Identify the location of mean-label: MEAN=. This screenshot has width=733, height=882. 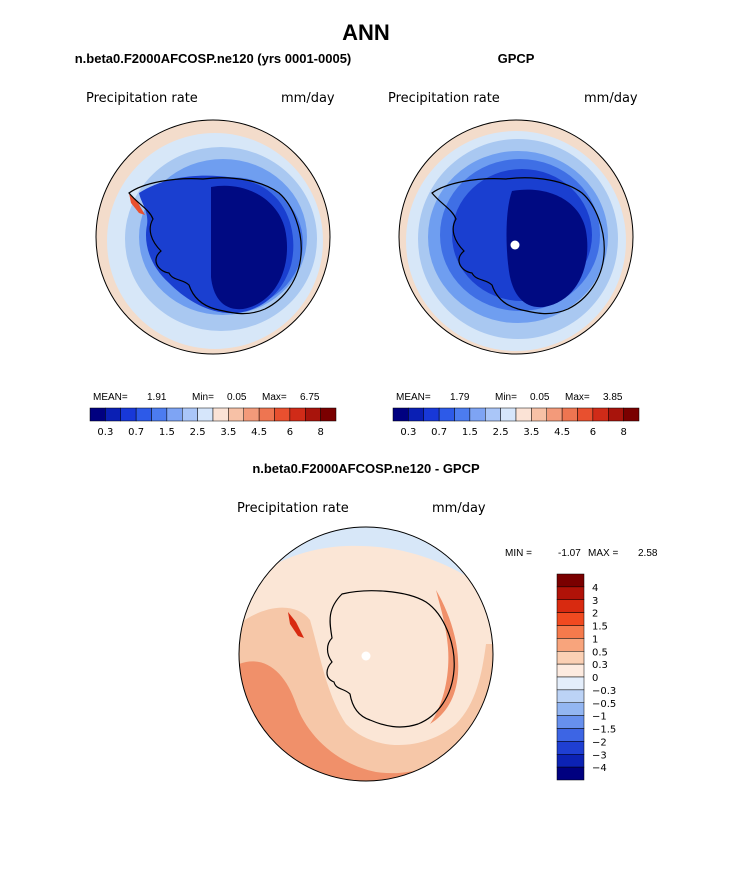
(110, 397).